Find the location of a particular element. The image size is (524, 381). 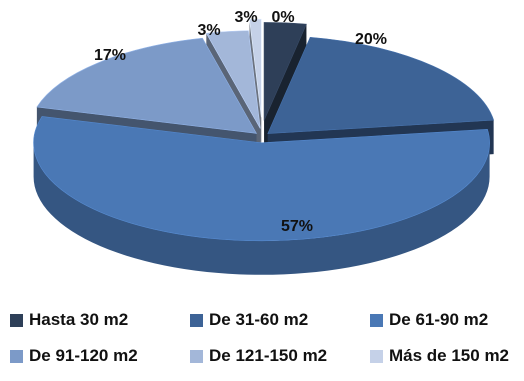

pie-label-121-150: 3% is located at coordinates (245, 17).